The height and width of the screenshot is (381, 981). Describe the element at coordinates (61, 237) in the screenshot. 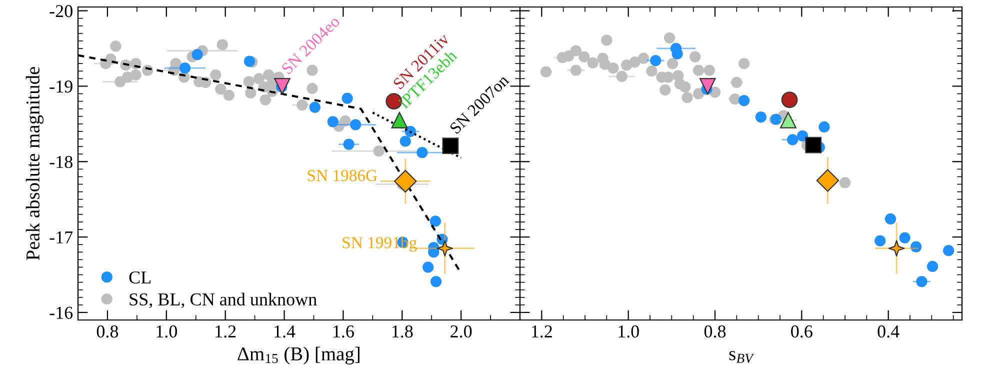

I see `y-tick-label: -17` at that location.